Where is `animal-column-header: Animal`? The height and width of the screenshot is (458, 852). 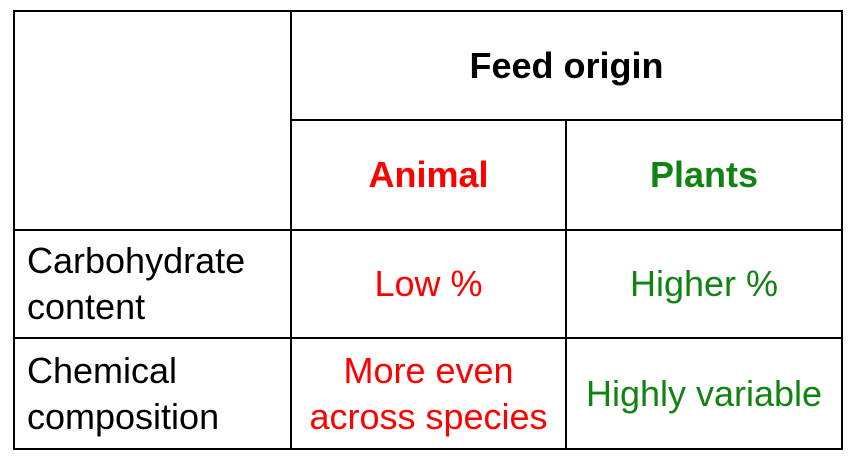
animal-column-header: Animal is located at coordinates (428, 175).